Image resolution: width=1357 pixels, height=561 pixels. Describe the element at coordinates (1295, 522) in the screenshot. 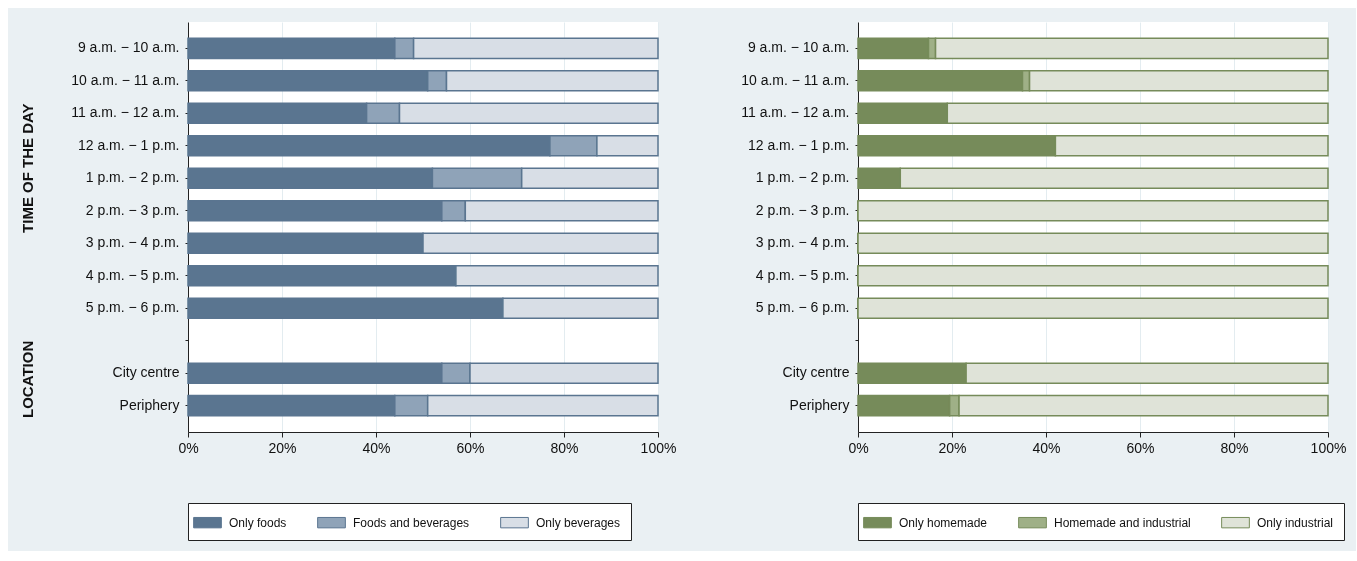

I see `legend-label: Only industrial` at that location.